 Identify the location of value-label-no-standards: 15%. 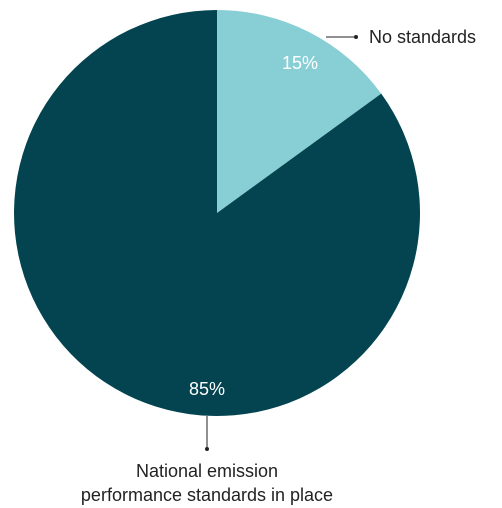
(300, 63).